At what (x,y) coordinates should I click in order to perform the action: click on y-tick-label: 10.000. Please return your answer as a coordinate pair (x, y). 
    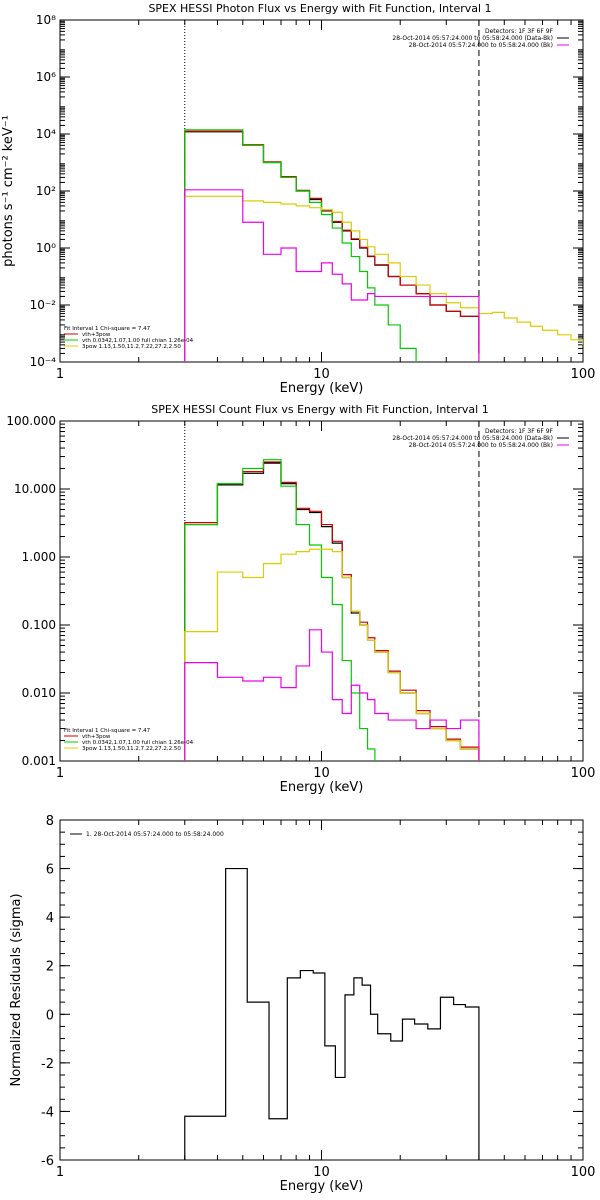
    Looking at the image, I should click on (35, 489).